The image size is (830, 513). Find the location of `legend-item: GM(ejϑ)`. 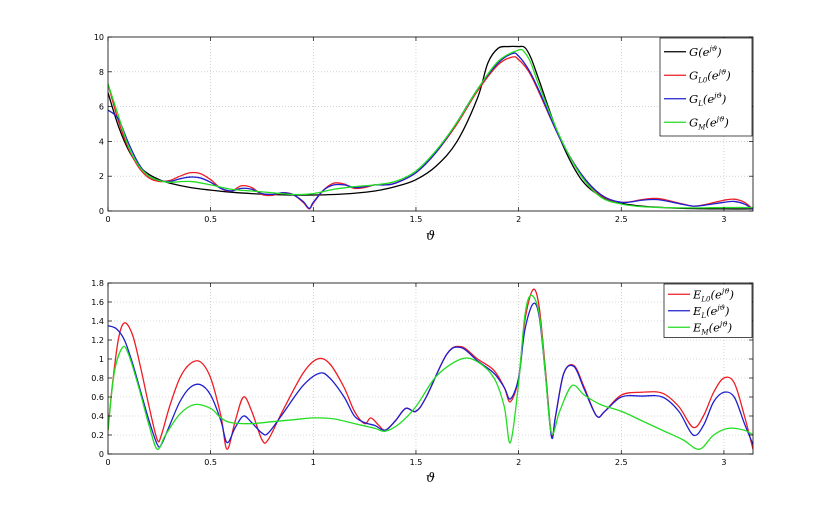

legend-item: GM(ejϑ) is located at coordinates (696, 122).